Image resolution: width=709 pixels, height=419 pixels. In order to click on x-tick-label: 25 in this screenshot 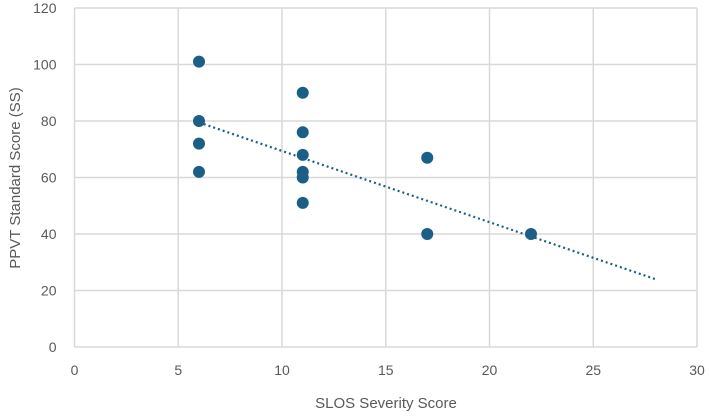, I will do `click(593, 370)`.